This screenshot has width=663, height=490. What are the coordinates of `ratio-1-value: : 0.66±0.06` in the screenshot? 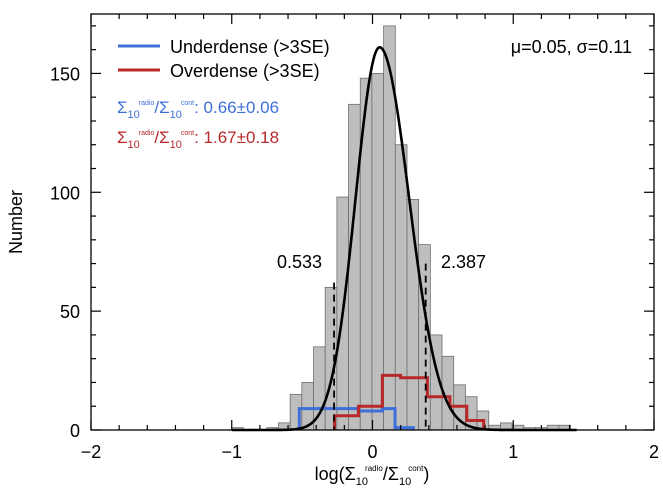 It's located at (236, 107).